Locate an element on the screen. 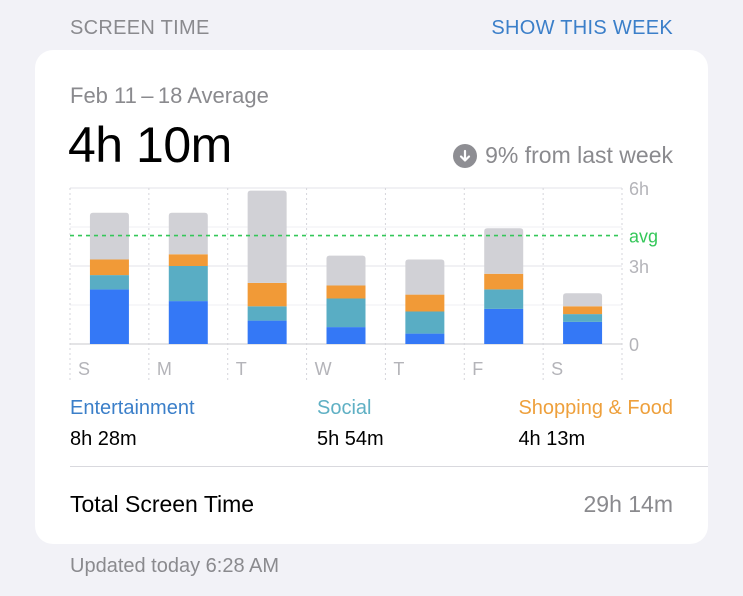 This screenshot has height=596, width=743. legend-shopping-food-name: Shopping & Food is located at coordinates (595, 408).